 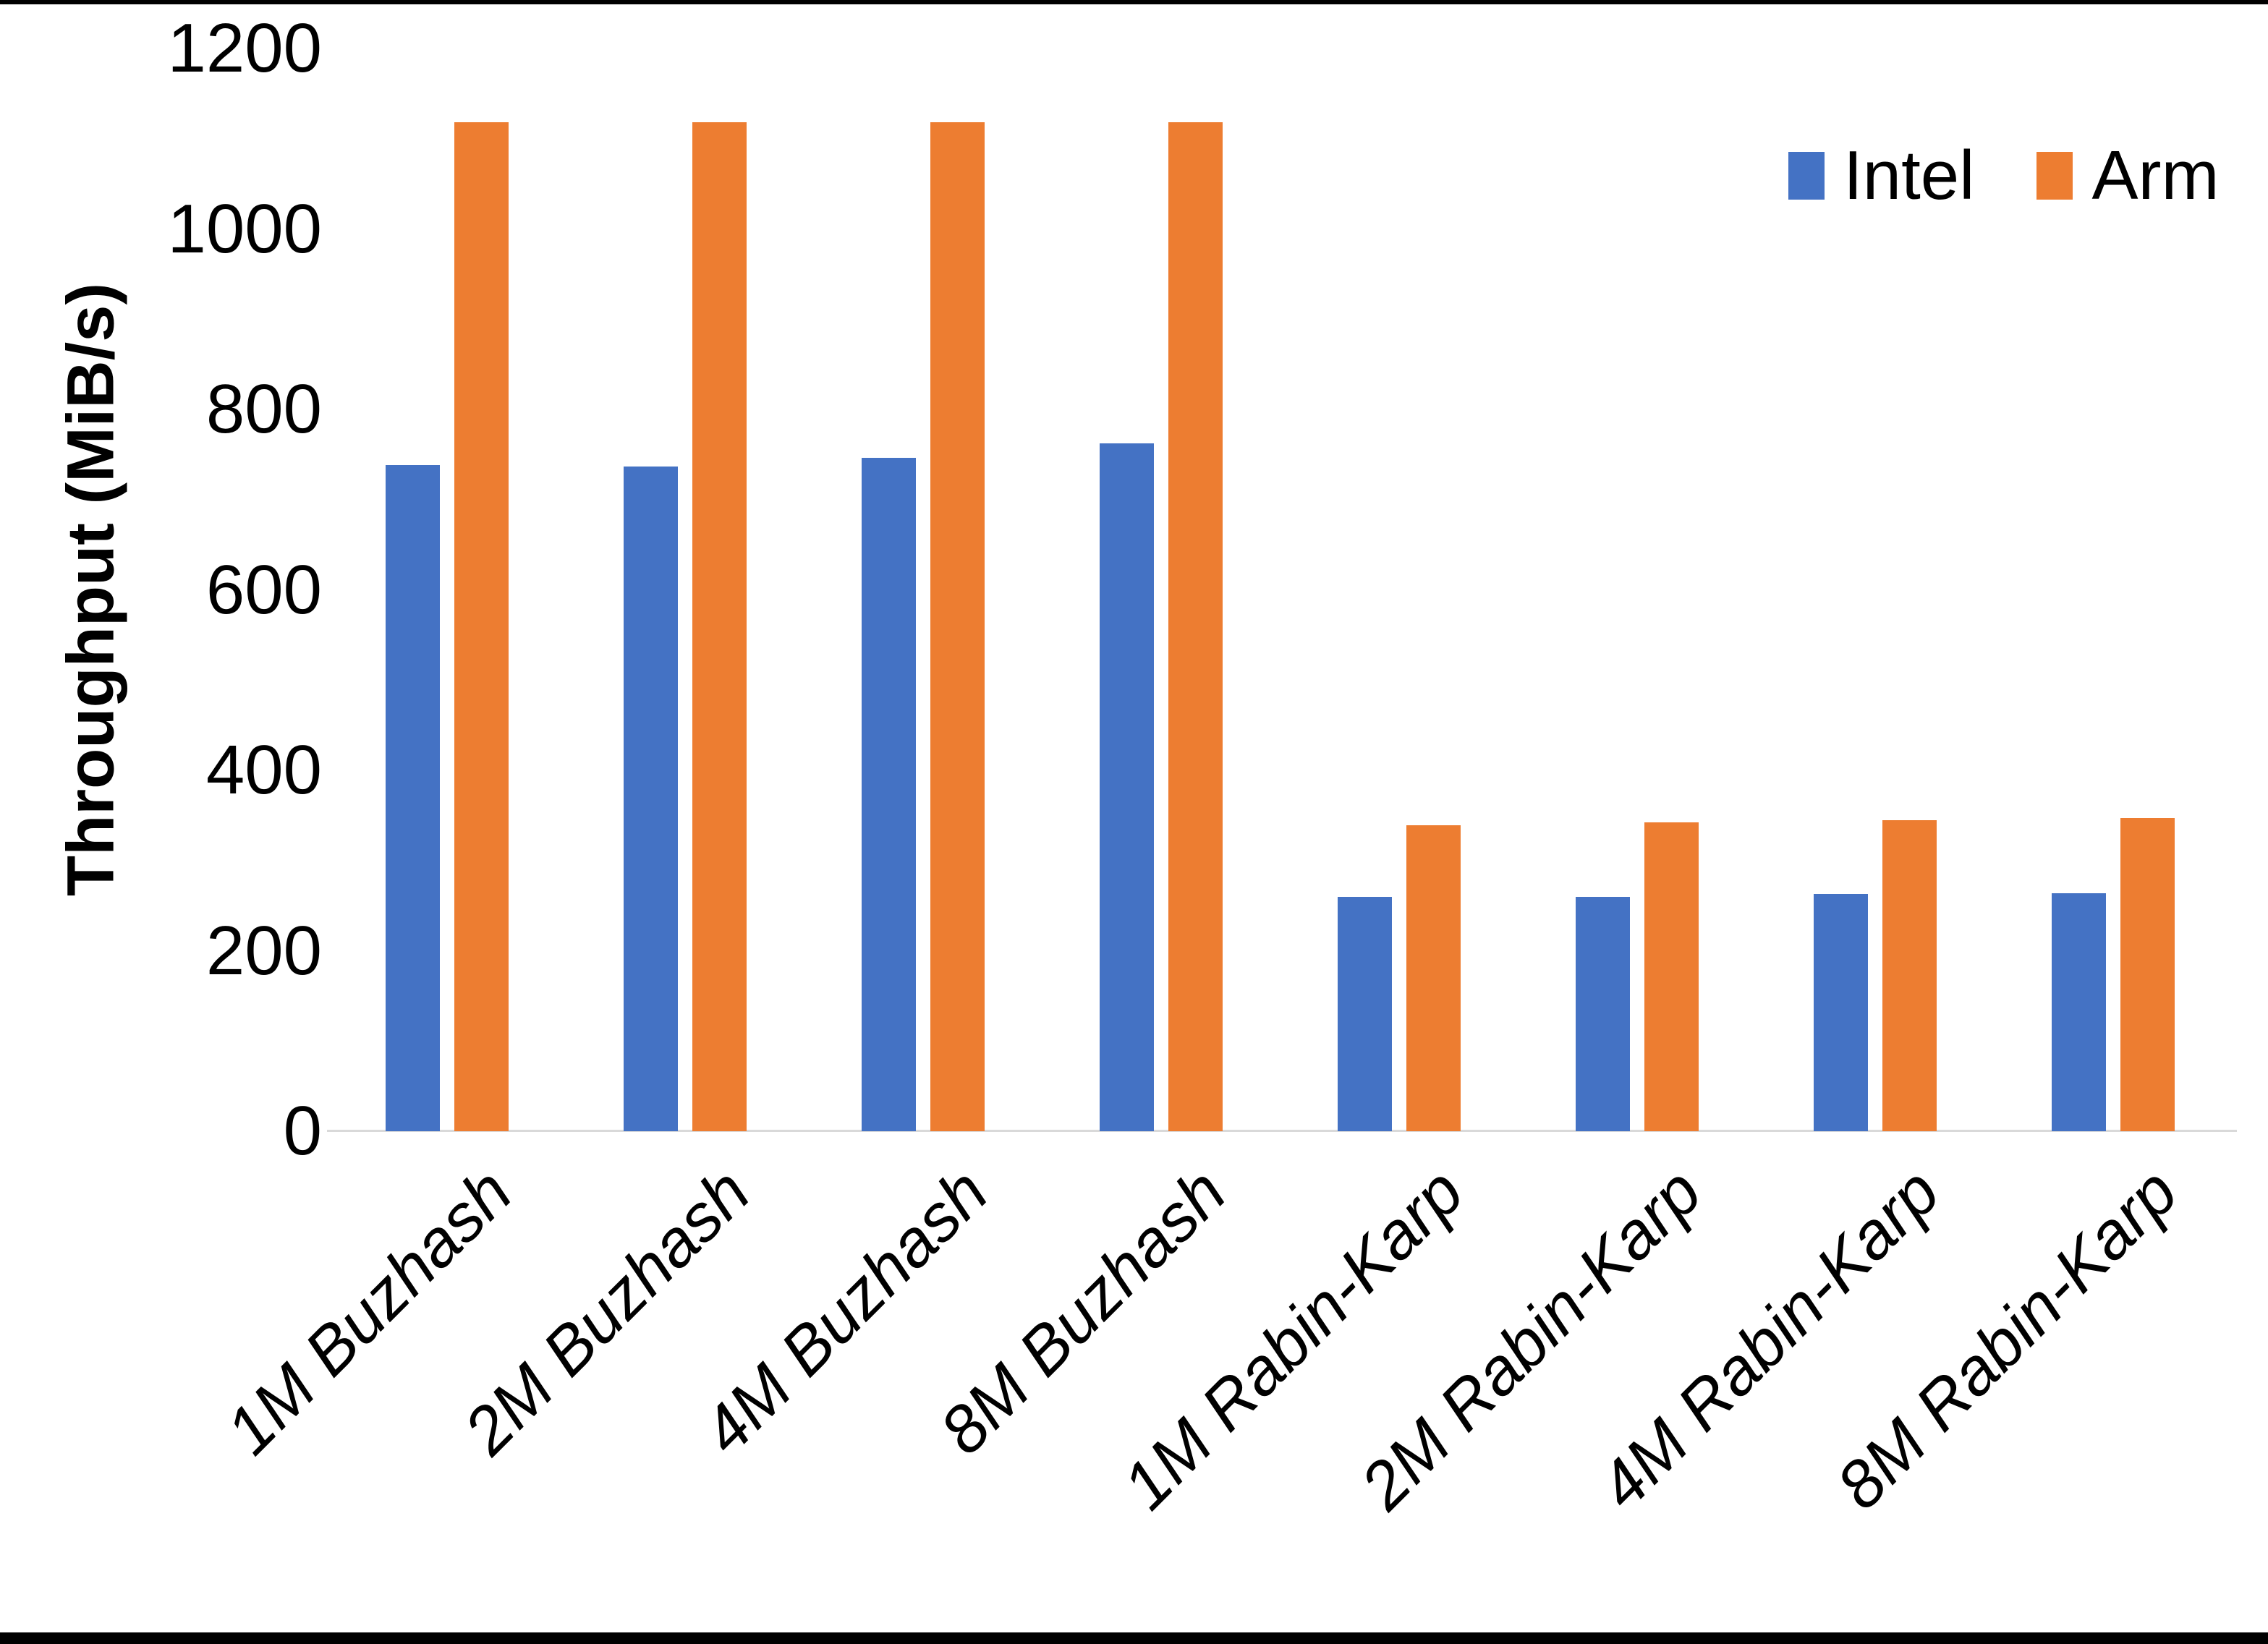 I want to click on legend-marker-intel, so click(x=1806, y=175).